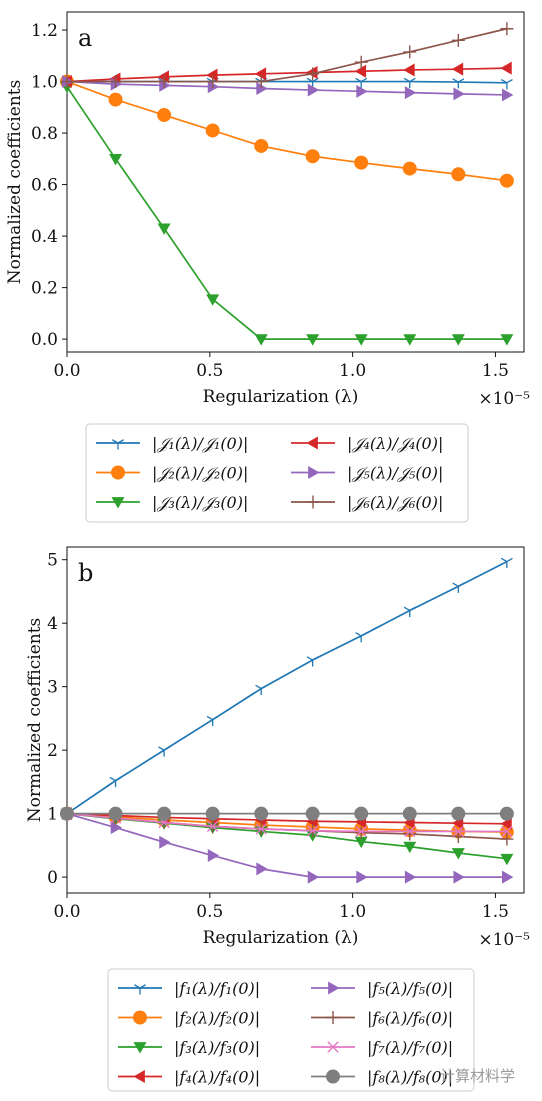  Describe the element at coordinates (217, 1018) in the screenshot. I see `legend-label: |f₂(λ)/f₂(0)|` at that location.